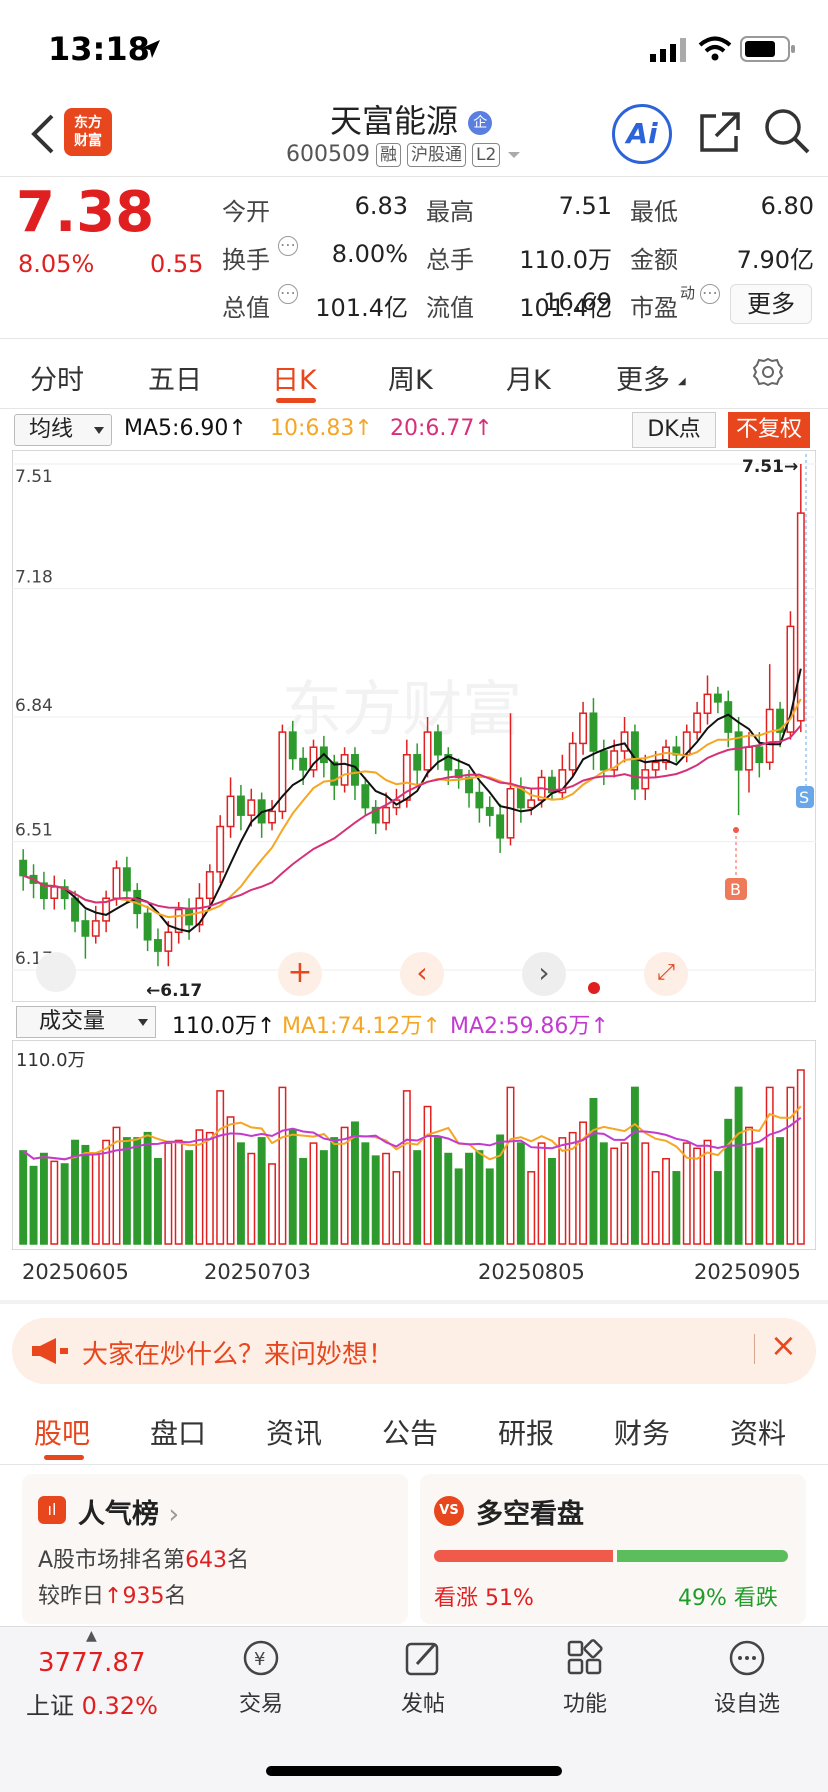  What do you see at coordinates (747, 1677) in the screenshot?
I see `nav-watchlist: 设自选` at bounding box center [747, 1677].